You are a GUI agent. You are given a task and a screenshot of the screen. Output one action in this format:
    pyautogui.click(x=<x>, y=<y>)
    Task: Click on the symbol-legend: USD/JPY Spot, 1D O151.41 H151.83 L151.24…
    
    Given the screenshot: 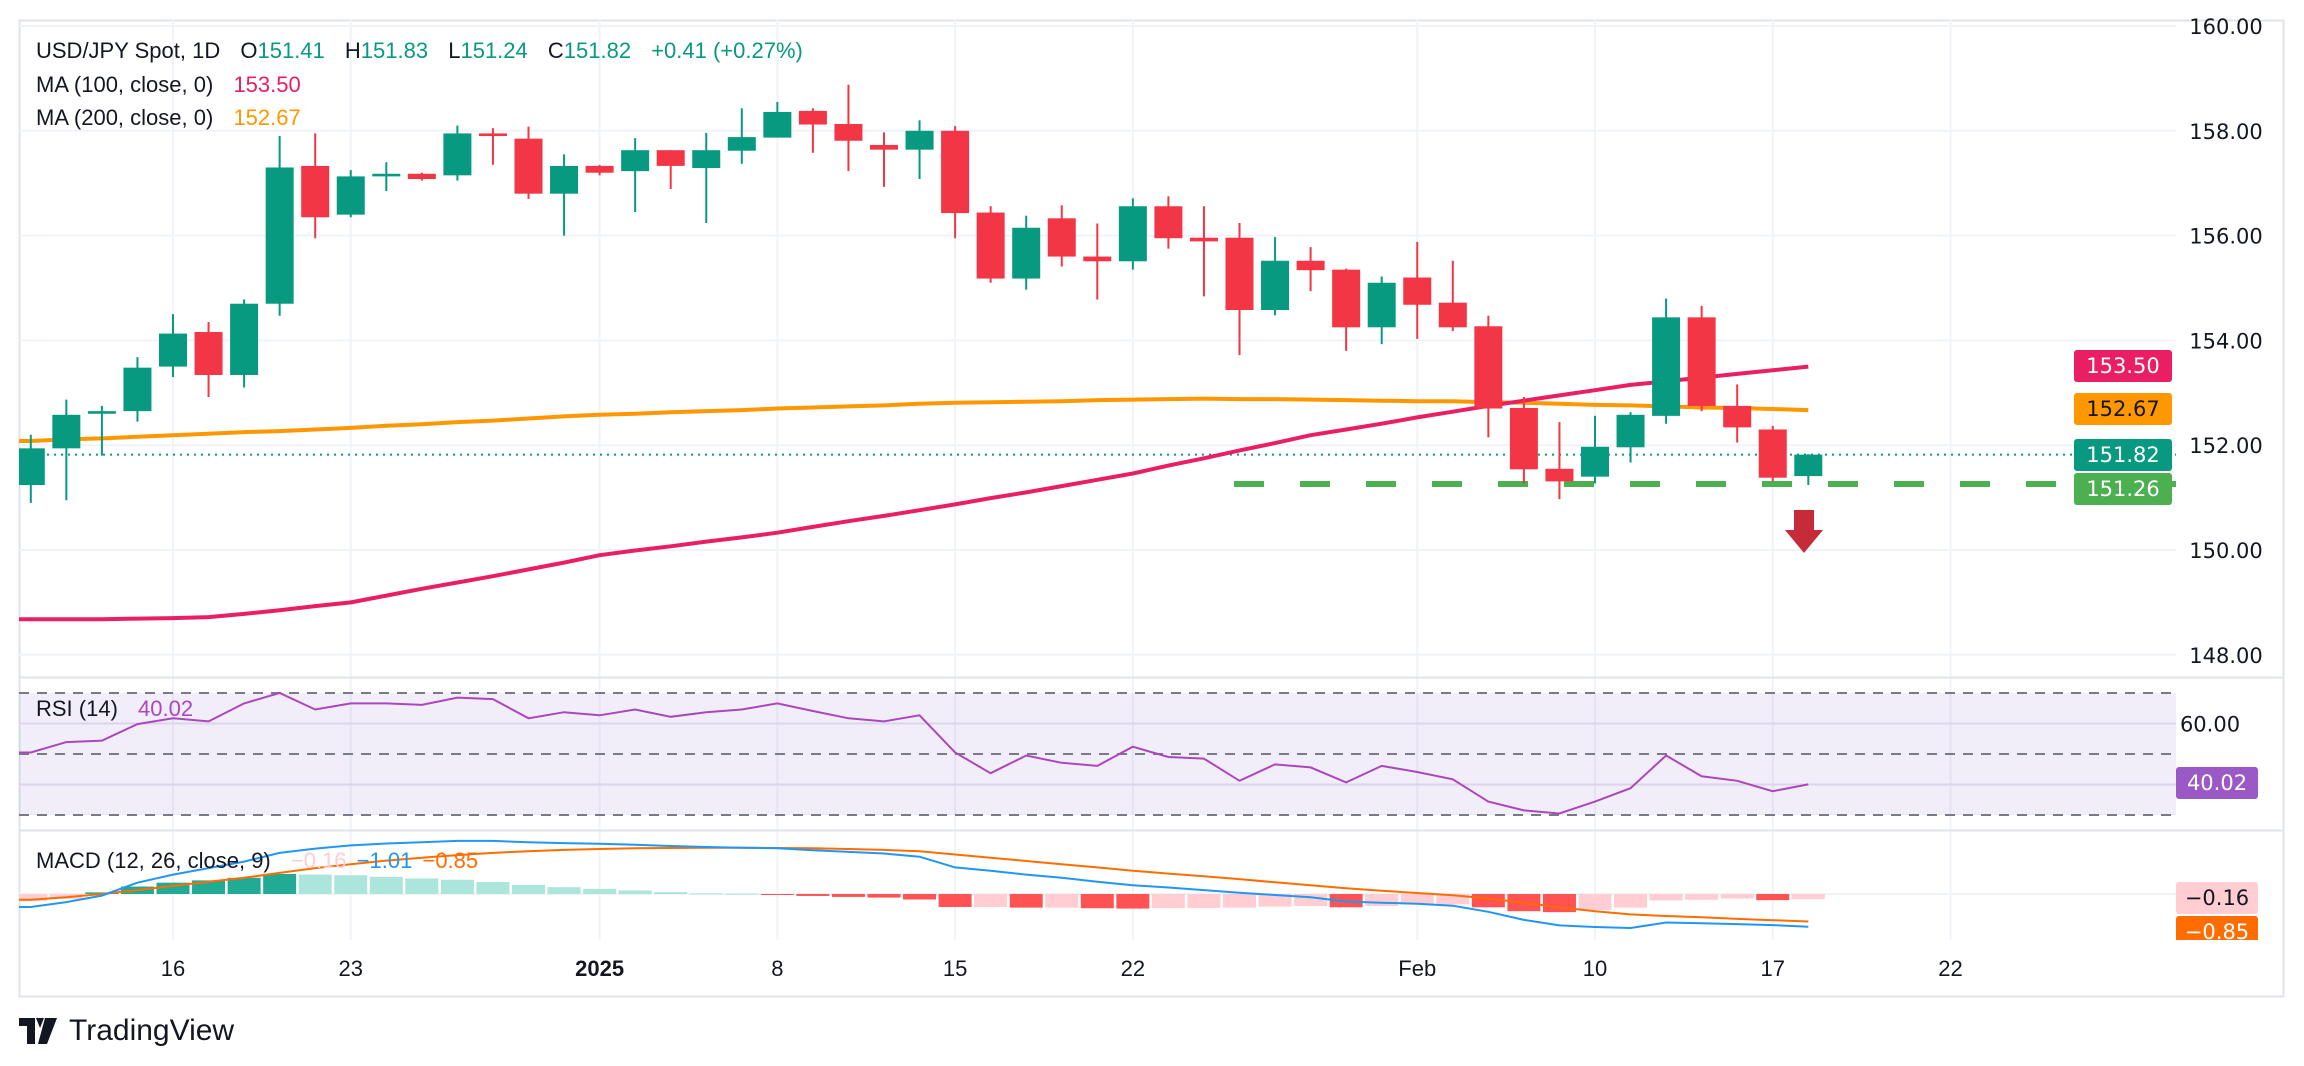 What is the action you would take?
    pyautogui.click(x=421, y=51)
    